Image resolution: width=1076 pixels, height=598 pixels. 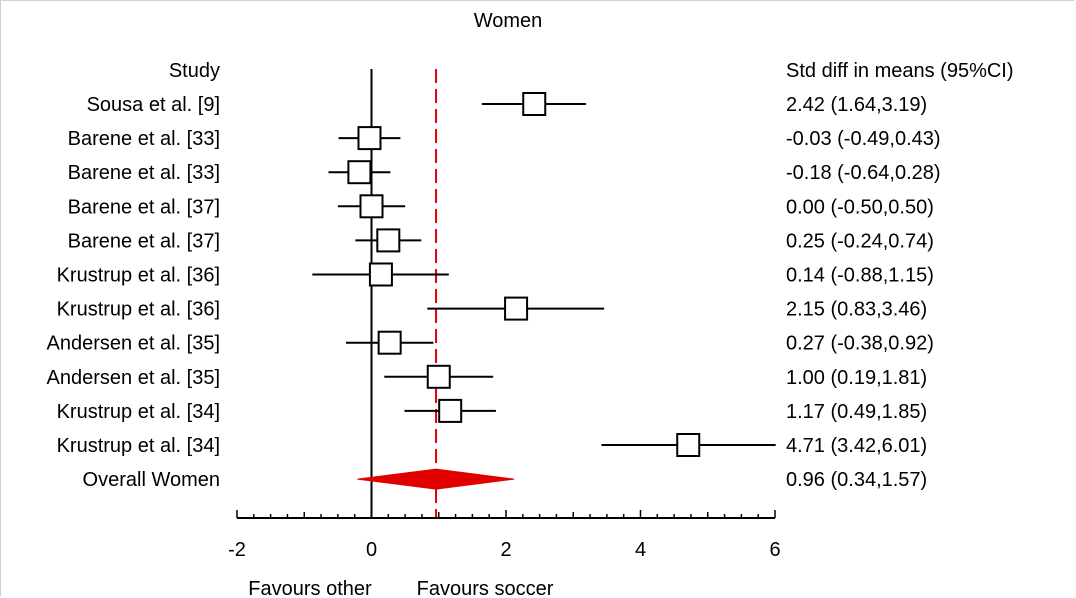 I want to click on effect-ci-value: -0.03 (-0.49,0.43), so click(x=863, y=139).